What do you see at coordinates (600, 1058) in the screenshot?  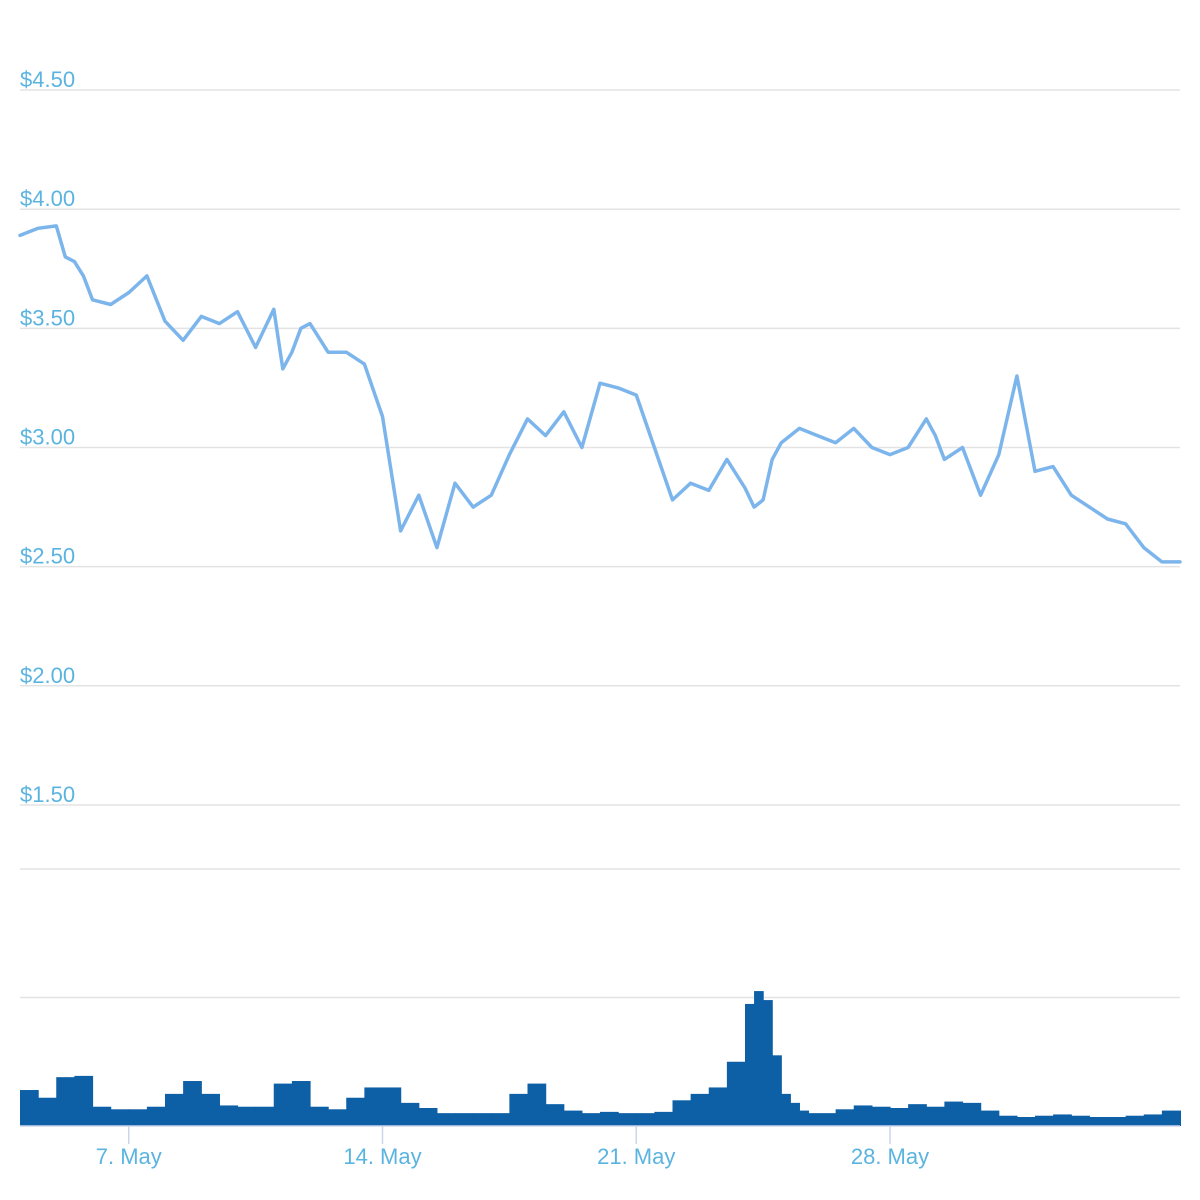 I see `volume-bars` at bounding box center [600, 1058].